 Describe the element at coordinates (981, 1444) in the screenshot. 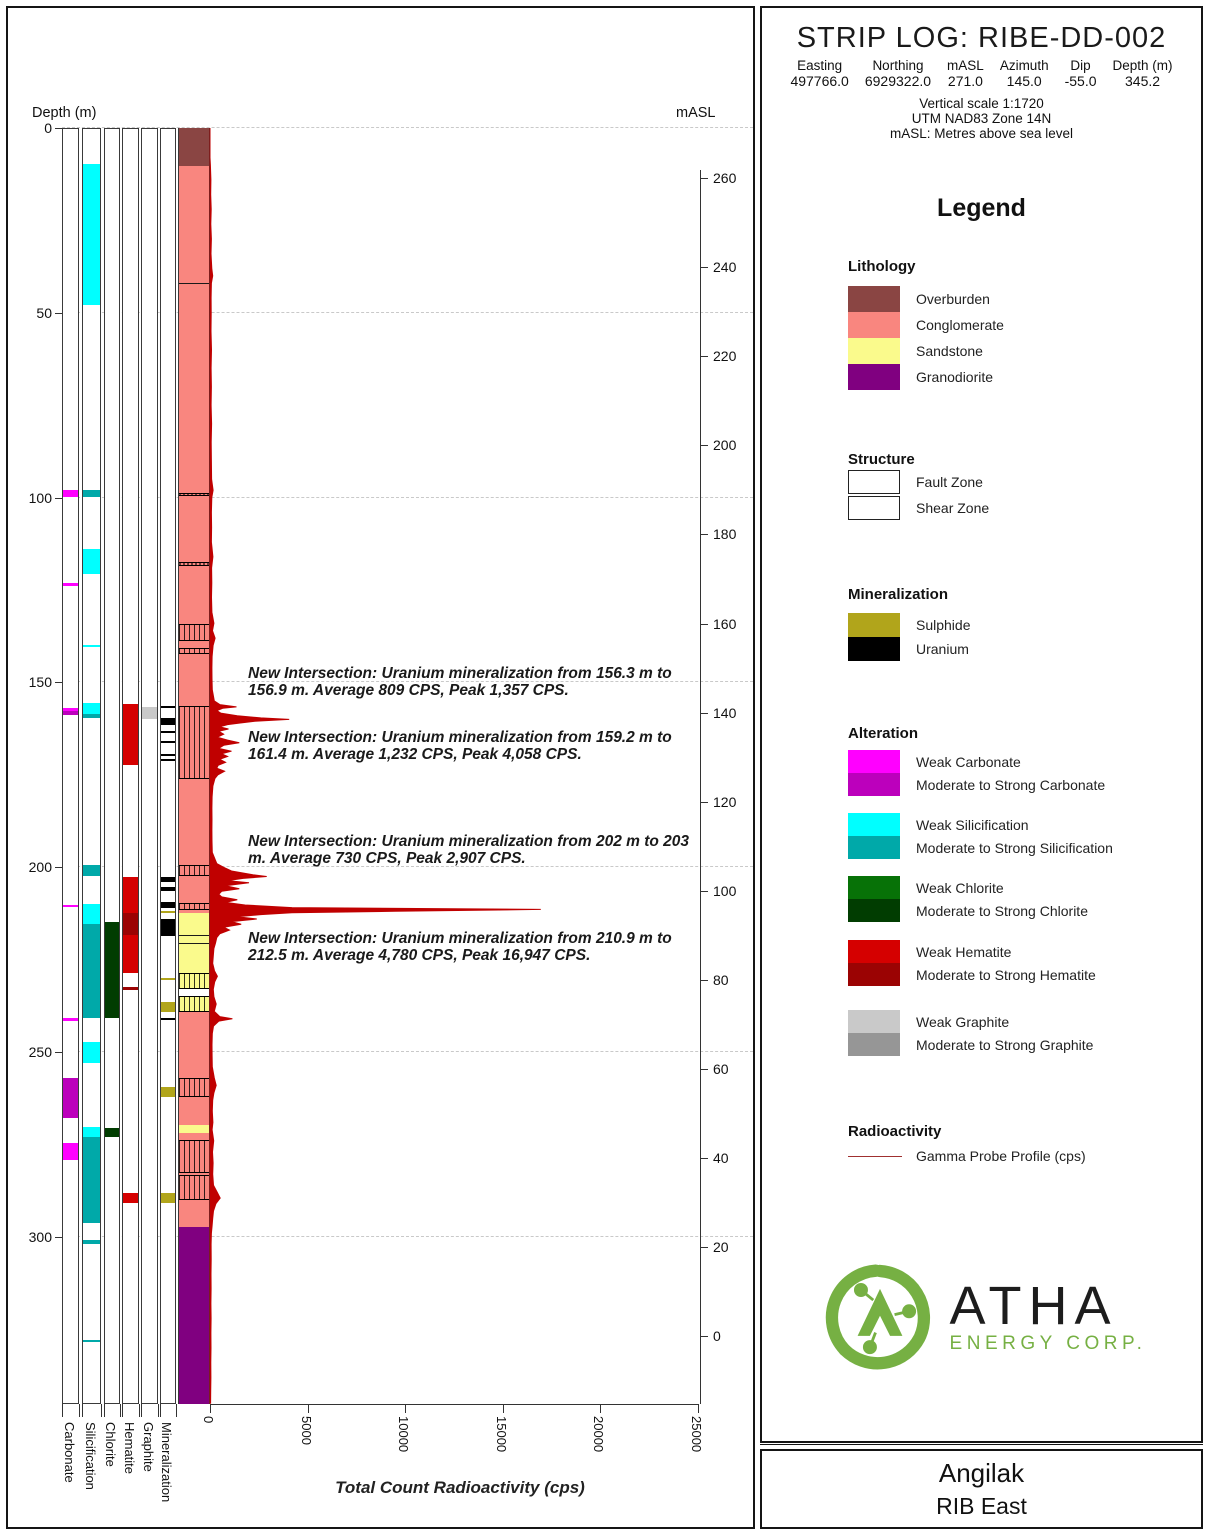

I see `divider` at that location.